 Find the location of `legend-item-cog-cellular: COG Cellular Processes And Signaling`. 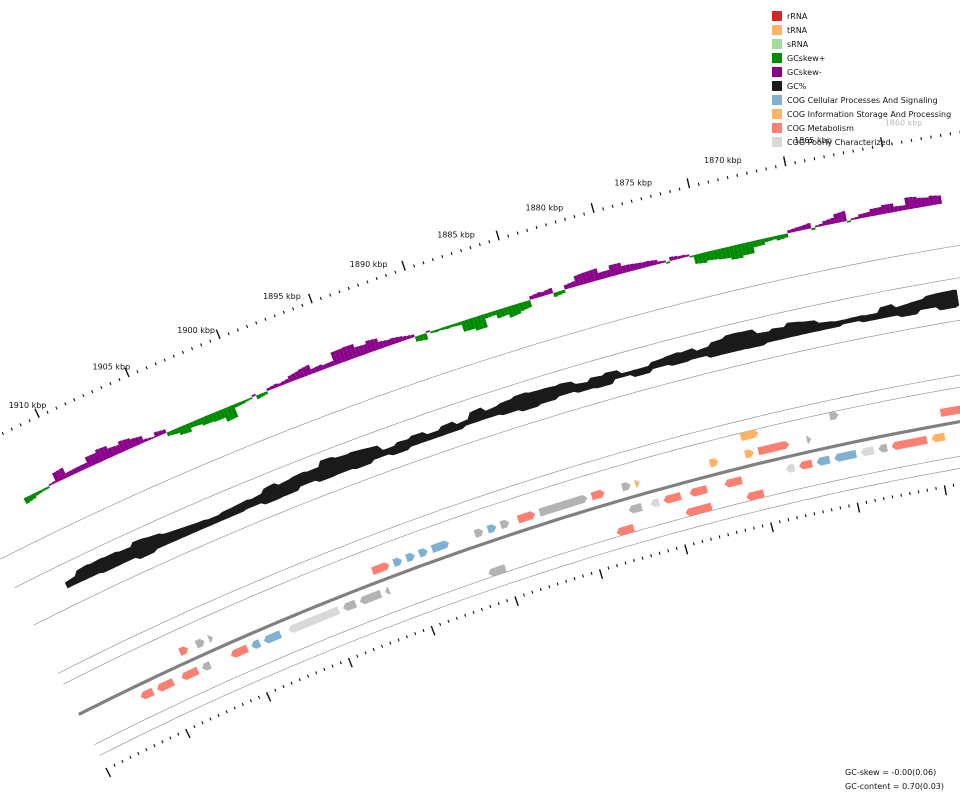

legend-item-cog-cellular: COG Cellular Processes And Signaling is located at coordinates (861, 100).